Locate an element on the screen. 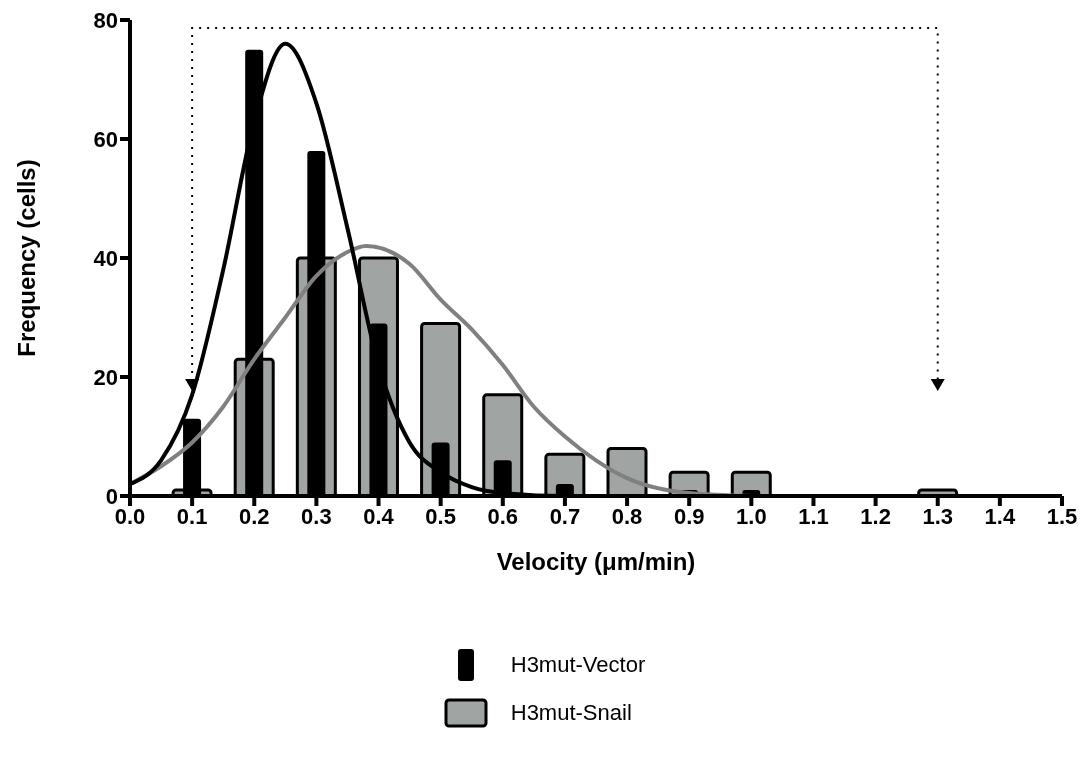  legend-label: H3mut-Snail is located at coordinates (571, 713).